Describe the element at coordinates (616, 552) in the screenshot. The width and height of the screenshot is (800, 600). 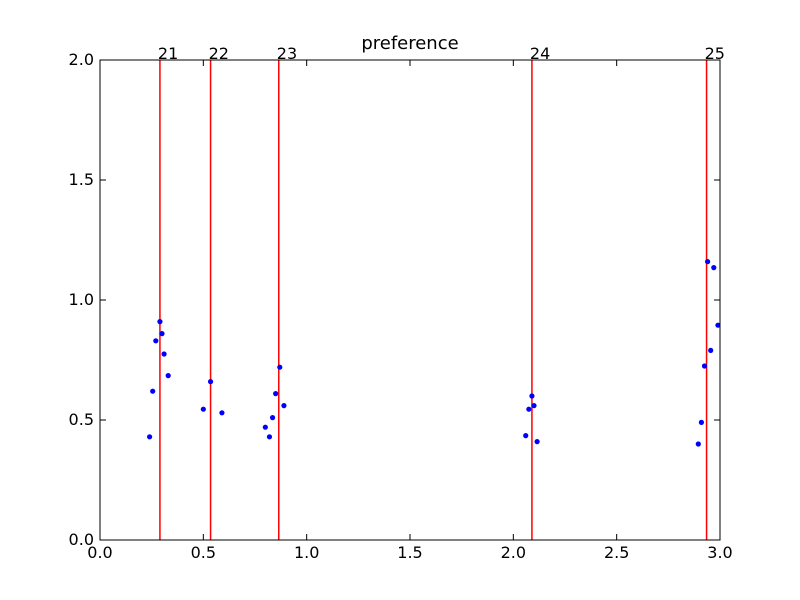
I see `x-tick-label: 2.5` at that location.